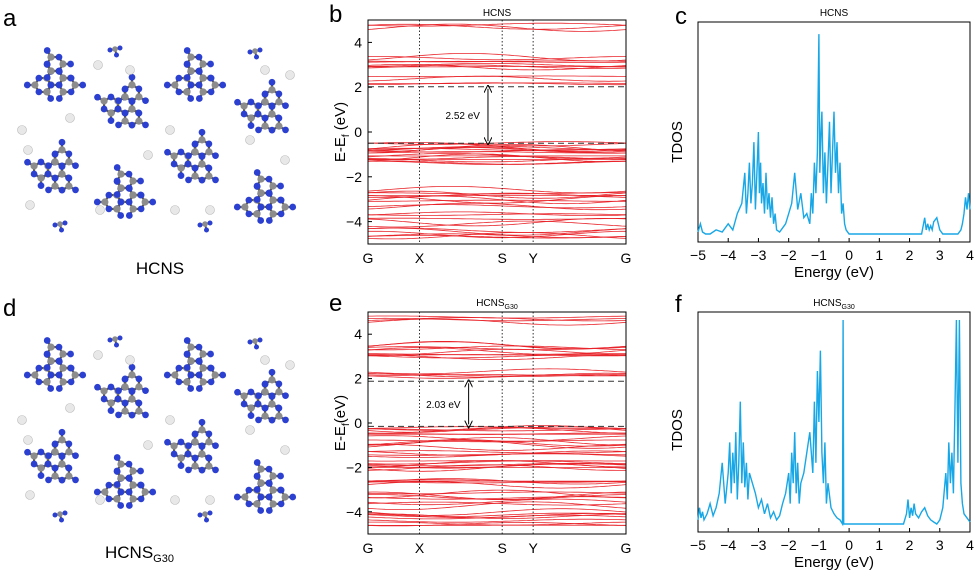 This screenshot has height=578, width=979. What do you see at coordinates (940, 545) in the screenshot?
I see `x-tick-label: 3` at bounding box center [940, 545].